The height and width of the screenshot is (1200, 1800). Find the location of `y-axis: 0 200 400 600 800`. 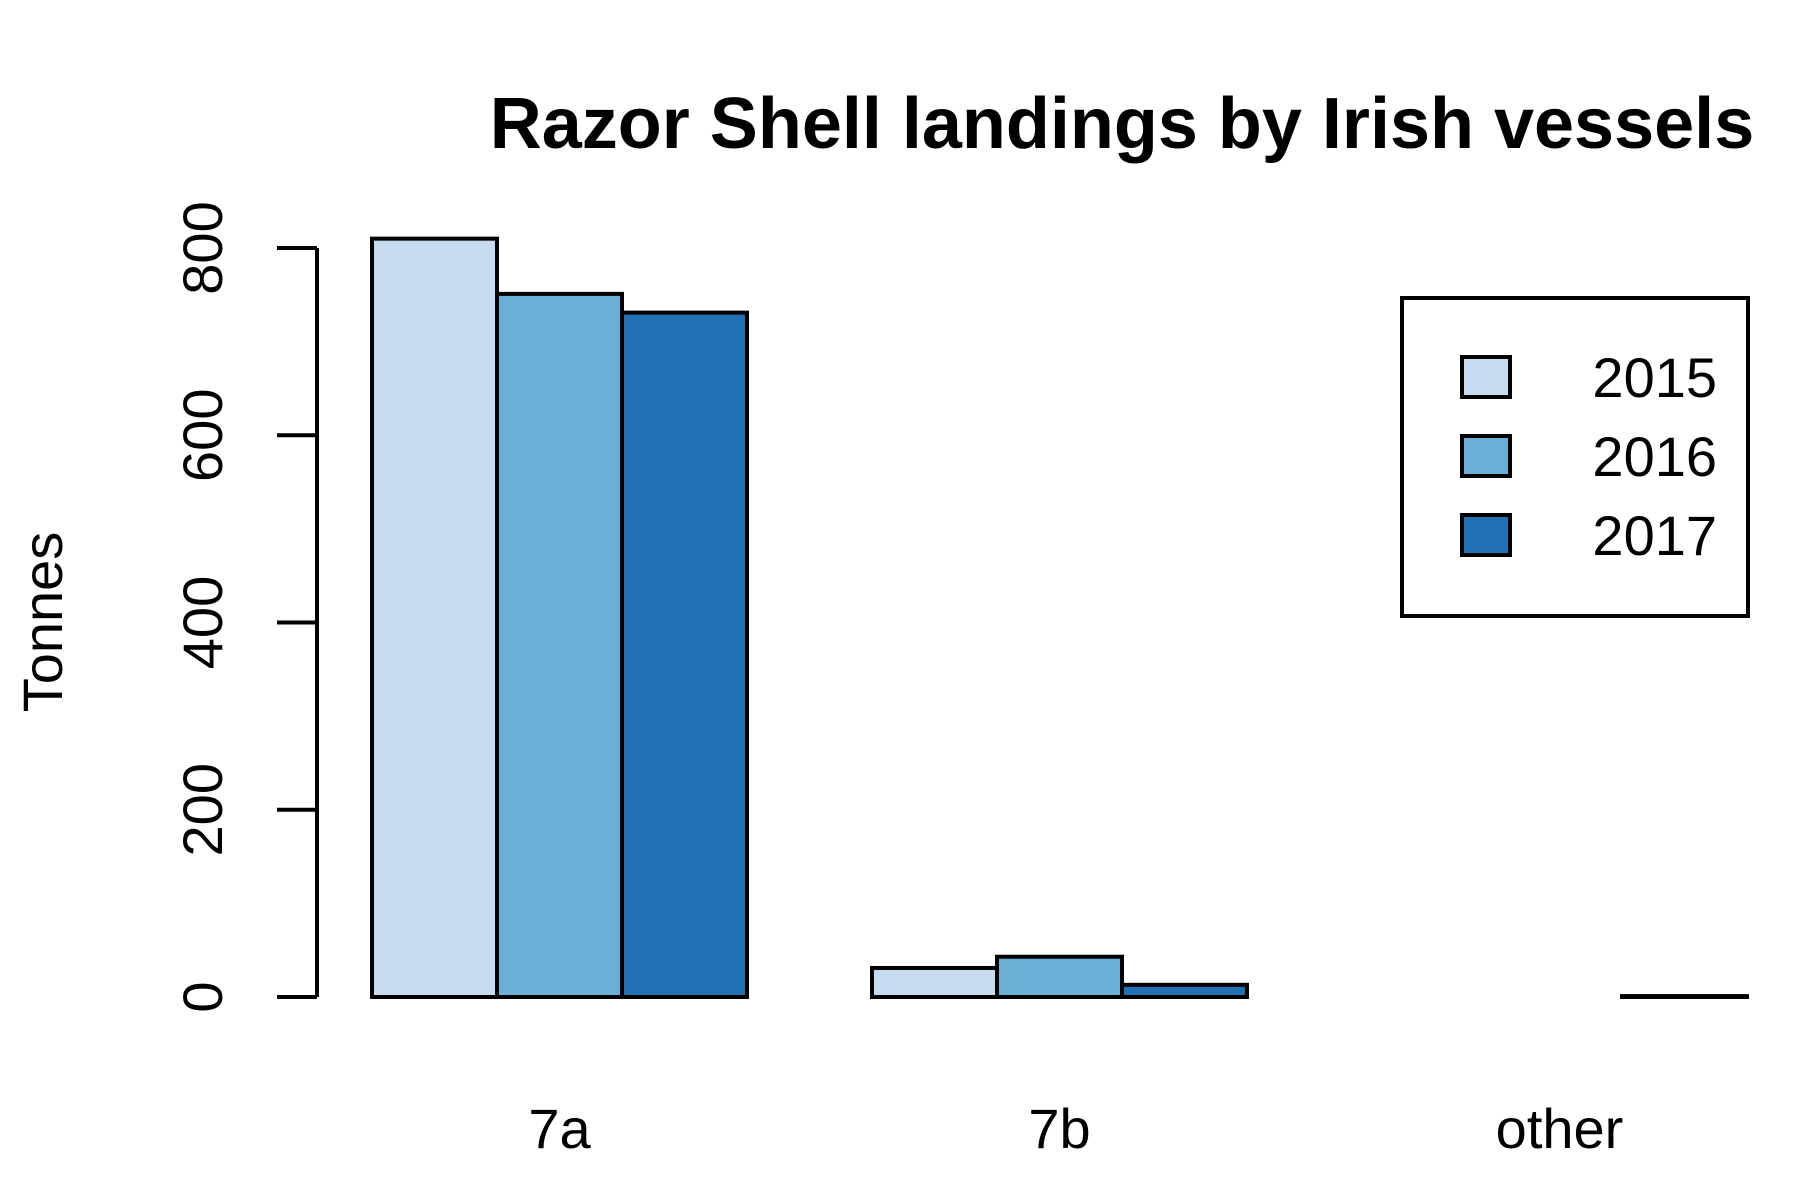

y-axis: 0 200 400 600 800 is located at coordinates (245, 607).